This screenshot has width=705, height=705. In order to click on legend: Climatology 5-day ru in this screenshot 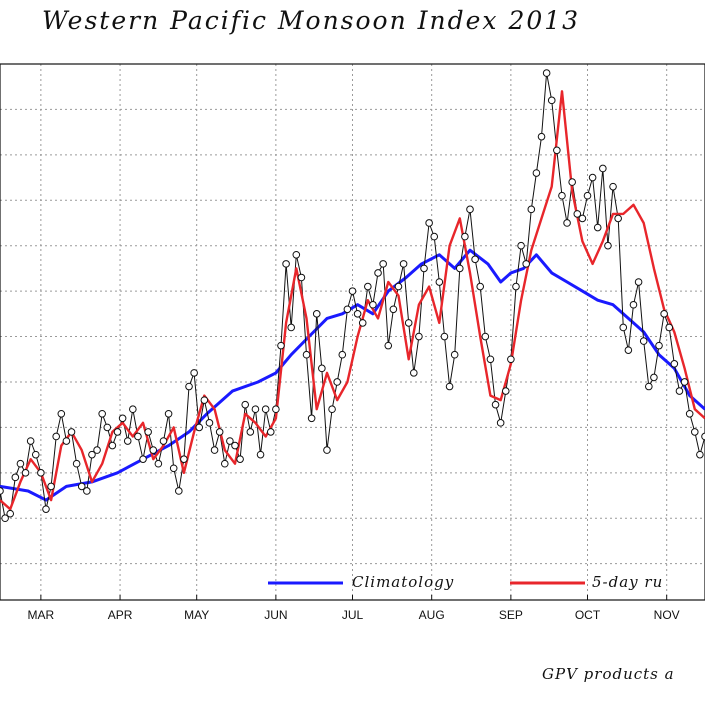, I will do `click(465, 582)`.